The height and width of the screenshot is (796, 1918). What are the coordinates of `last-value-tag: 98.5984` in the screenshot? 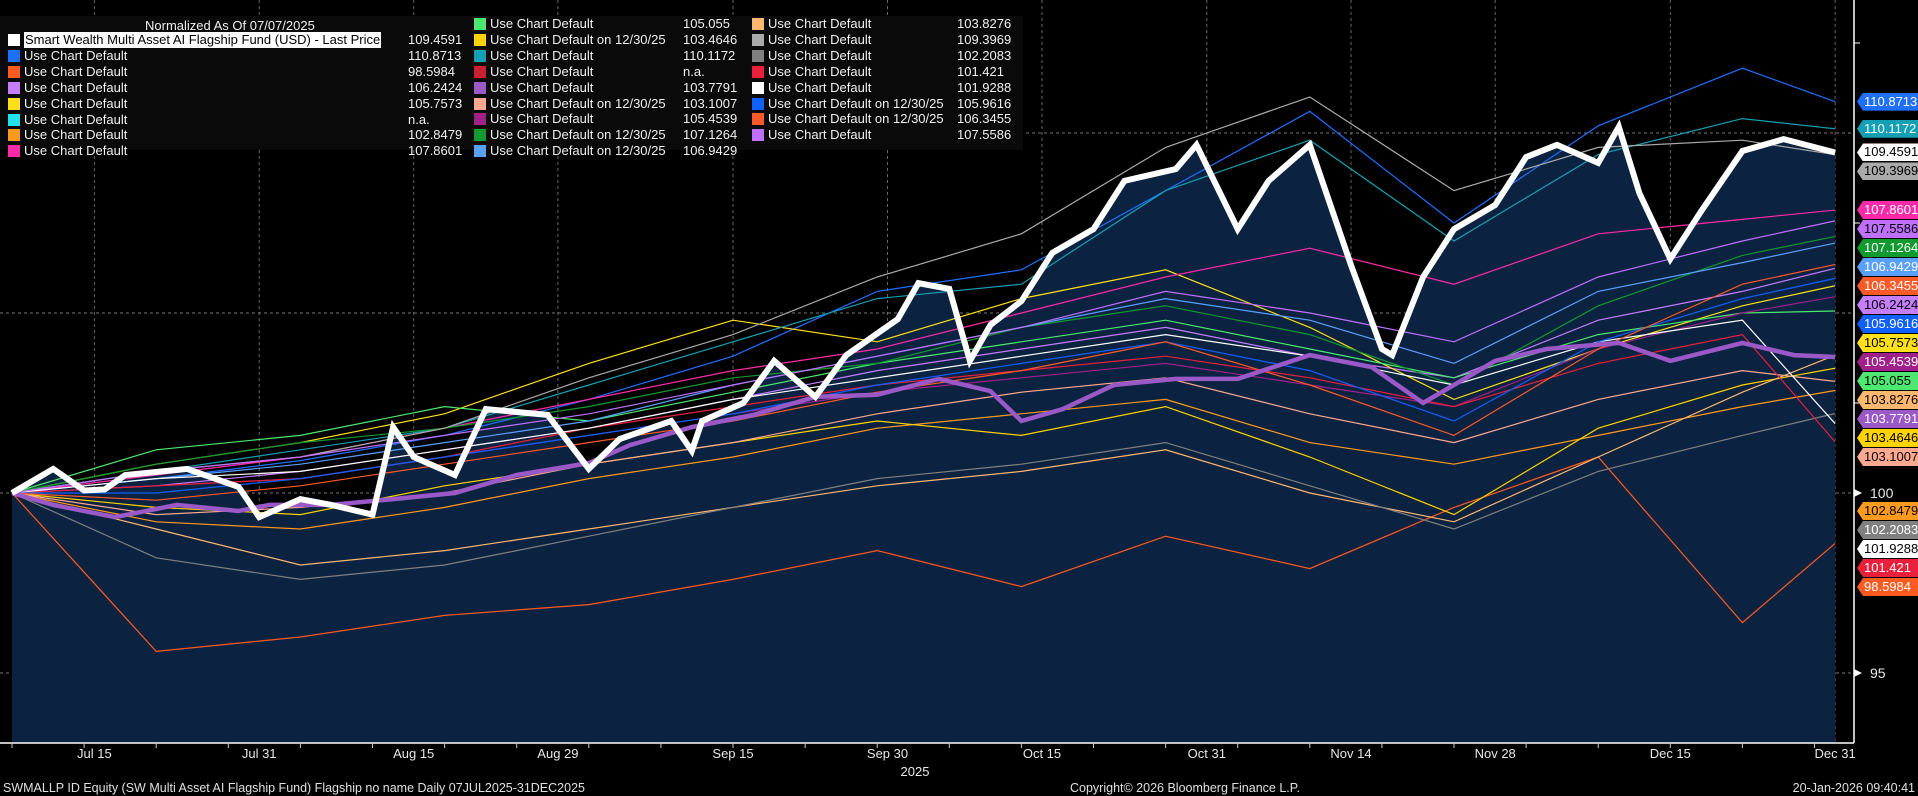 It's located at (1887, 587).